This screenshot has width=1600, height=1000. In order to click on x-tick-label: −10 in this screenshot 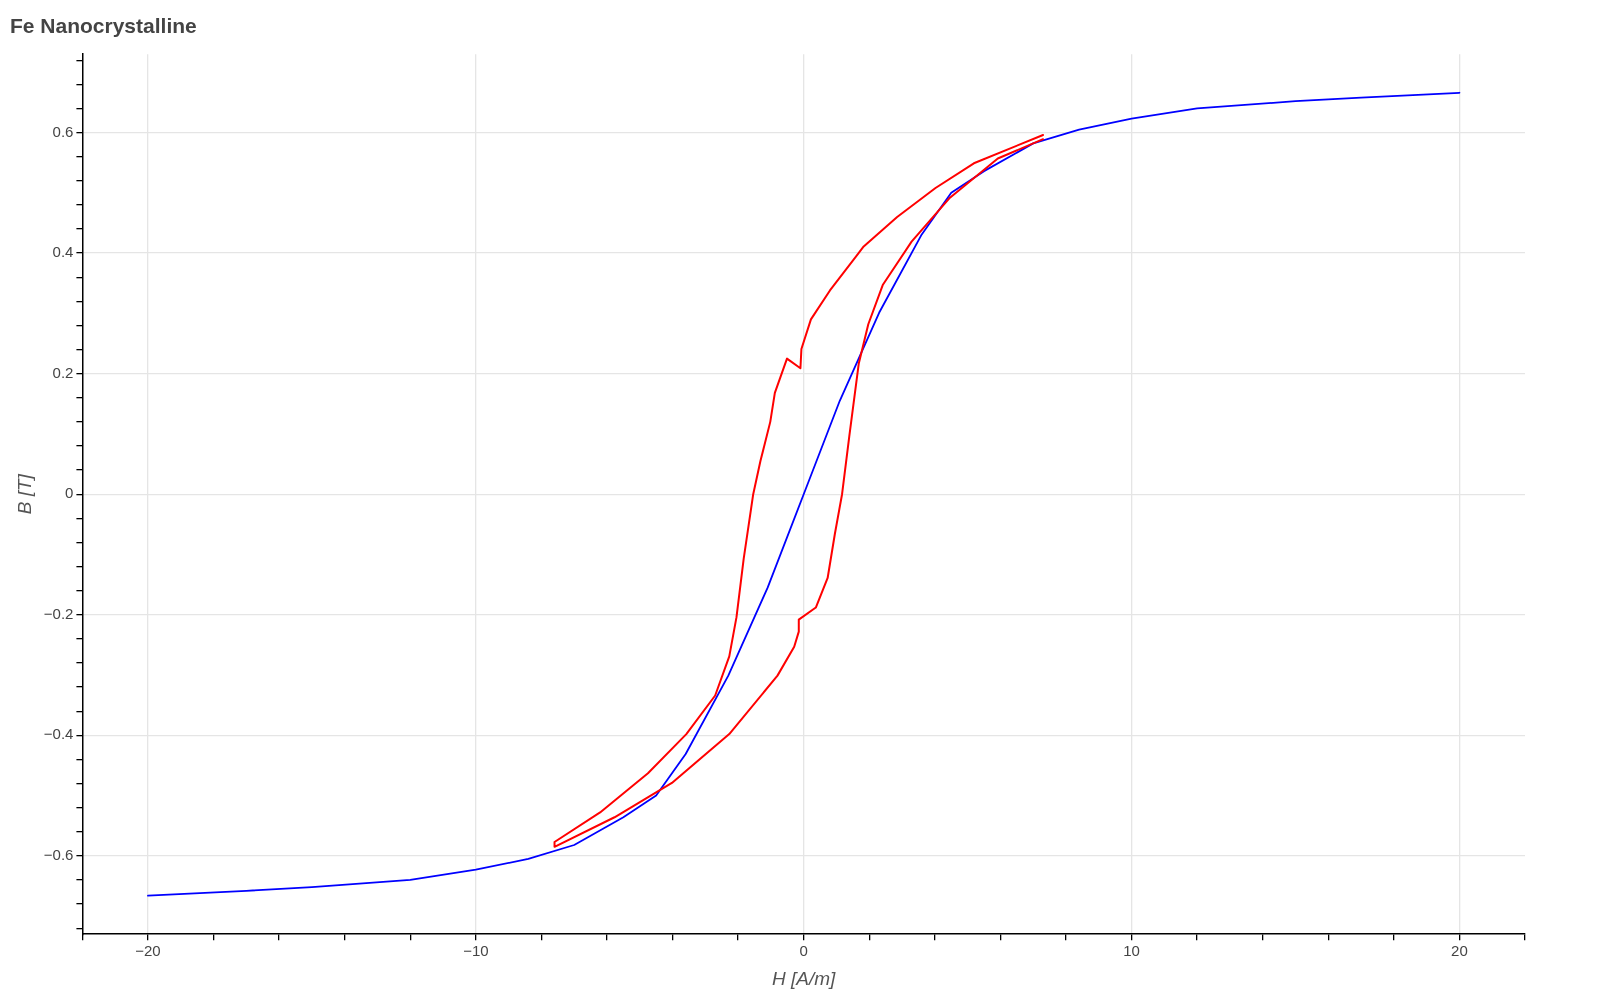, I will do `click(476, 951)`.